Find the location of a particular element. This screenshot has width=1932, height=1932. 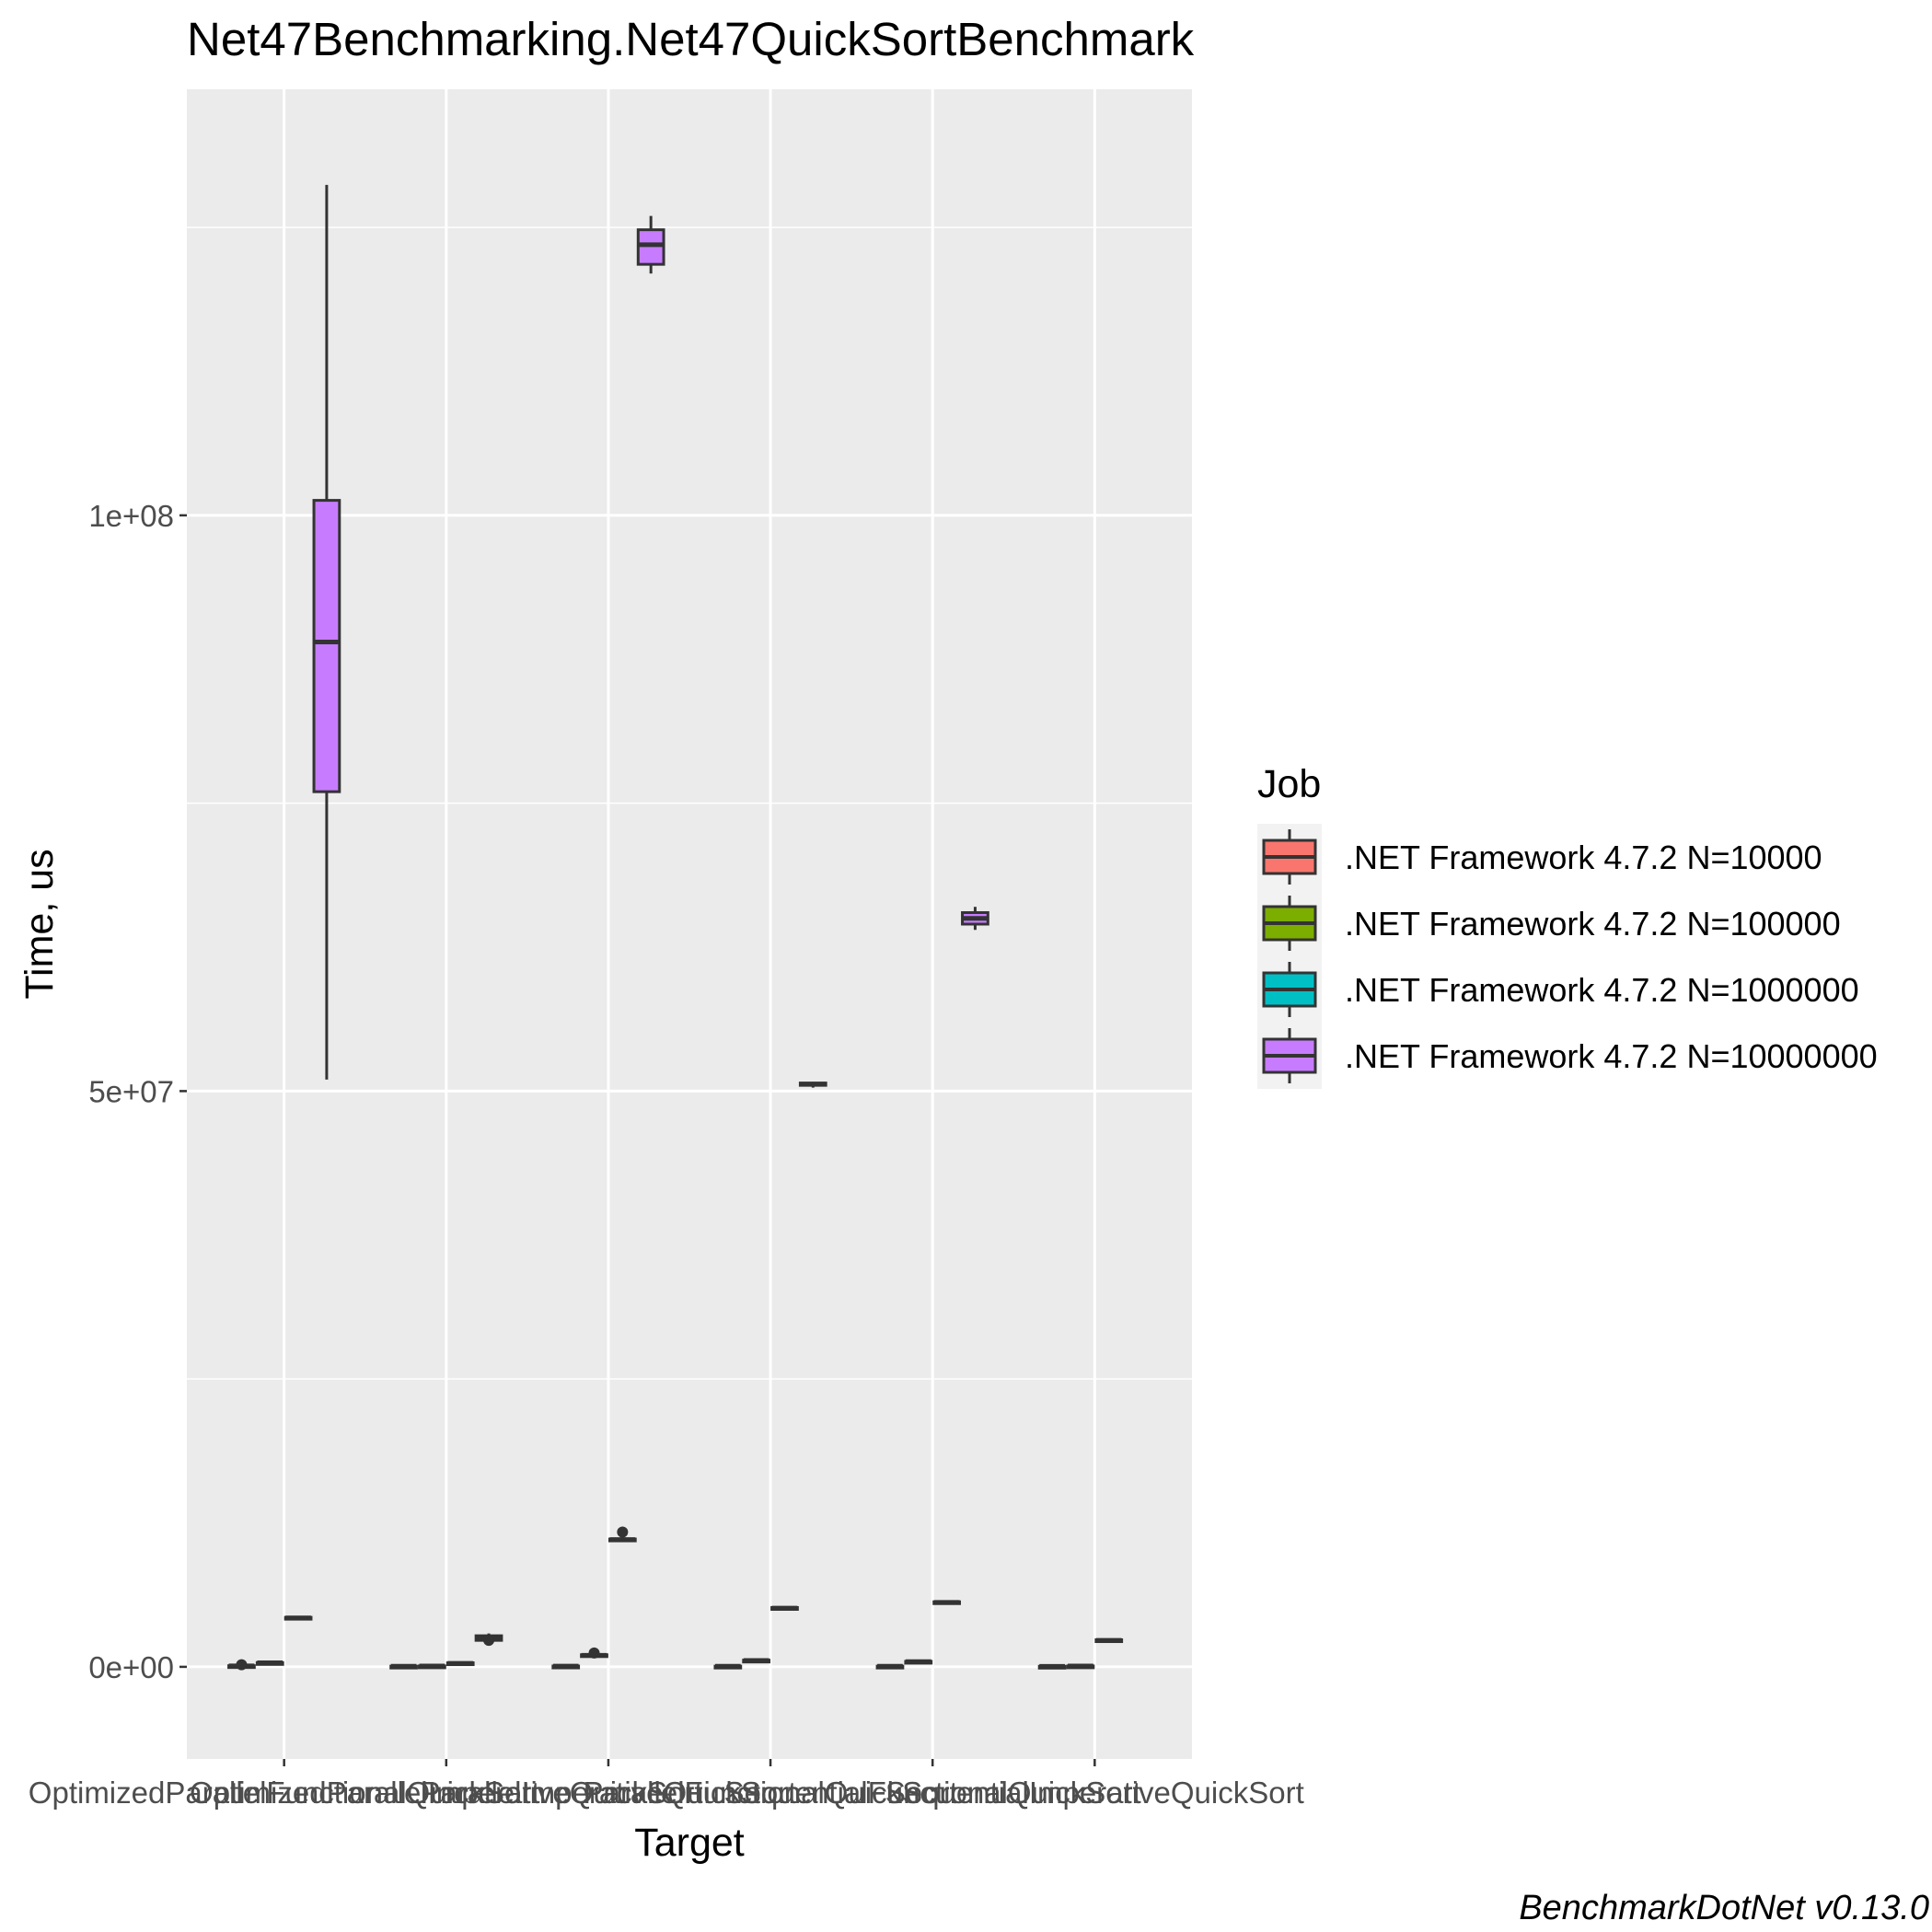

x-tick-label: OptimizedParallelImperativeQuickSort is located at coordinates (447, 1793).